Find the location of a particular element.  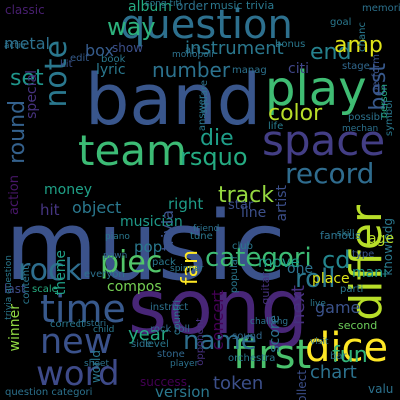

word-trivia: trivia is located at coordinates (167, 231).